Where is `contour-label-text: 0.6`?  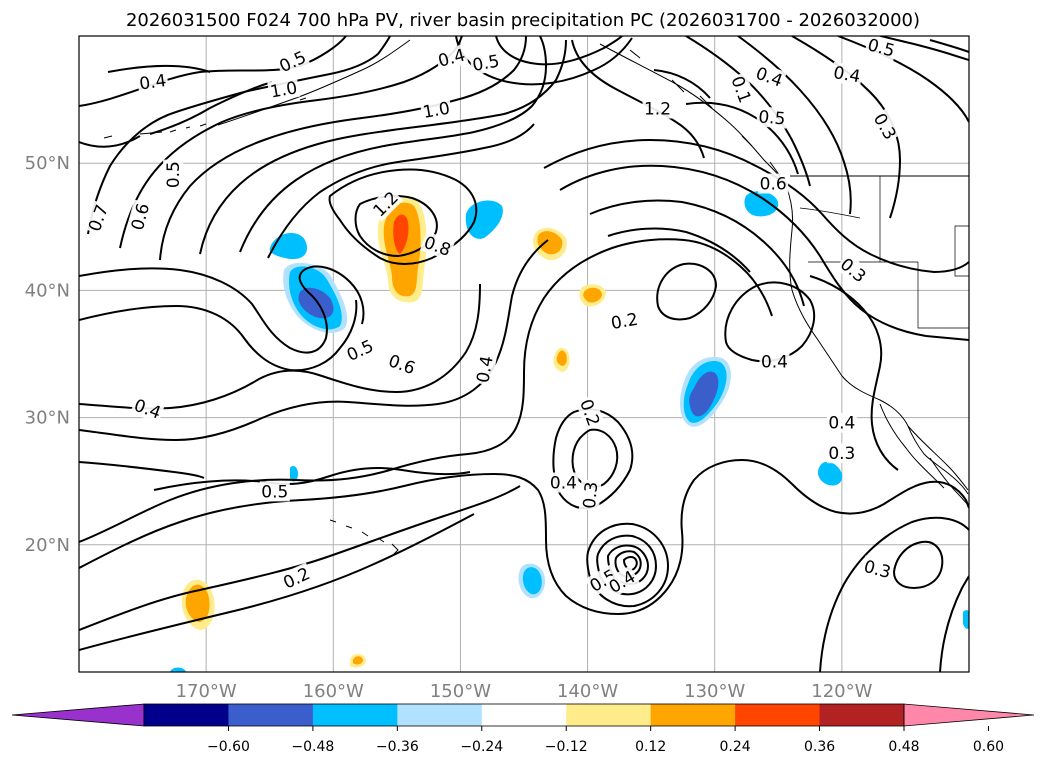
contour-label-text: 0.6 is located at coordinates (773, 185).